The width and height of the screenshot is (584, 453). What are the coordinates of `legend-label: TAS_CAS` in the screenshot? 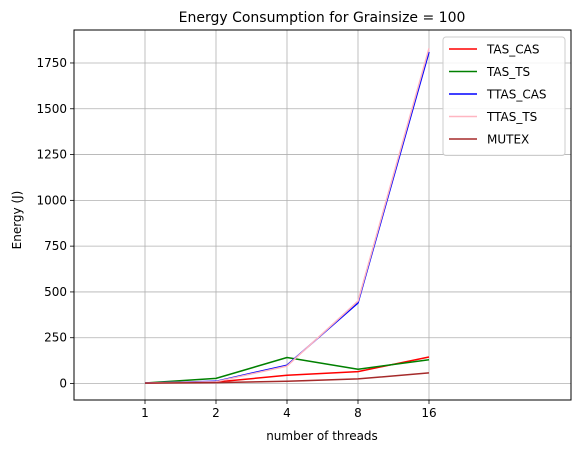 It's located at (512, 50).